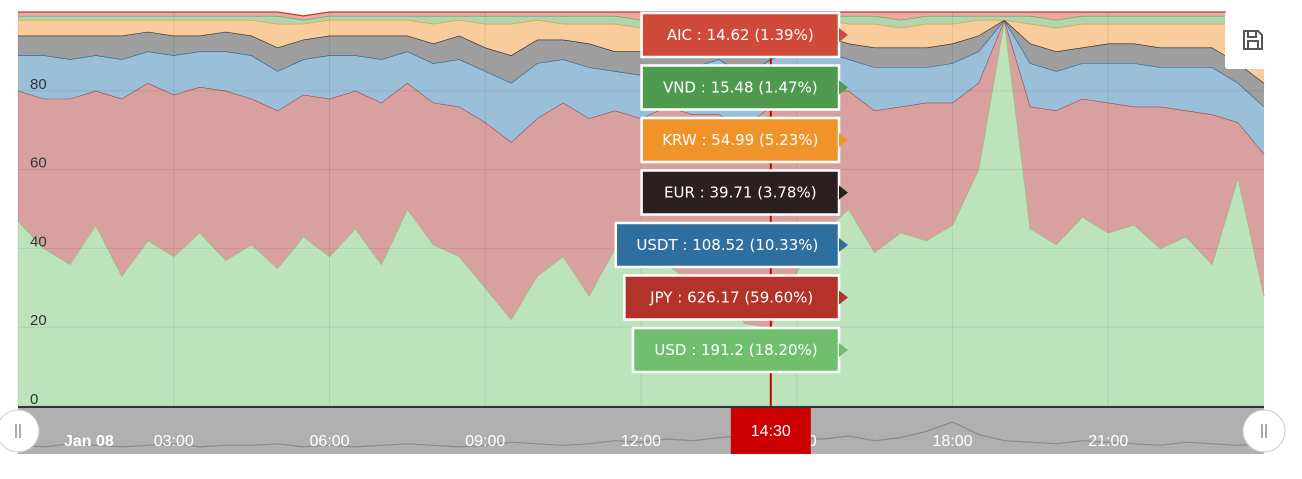 The width and height of the screenshot is (1302, 479). I want to click on tooltip-usd: USD : 191.2 (18.20%), so click(739, 350).